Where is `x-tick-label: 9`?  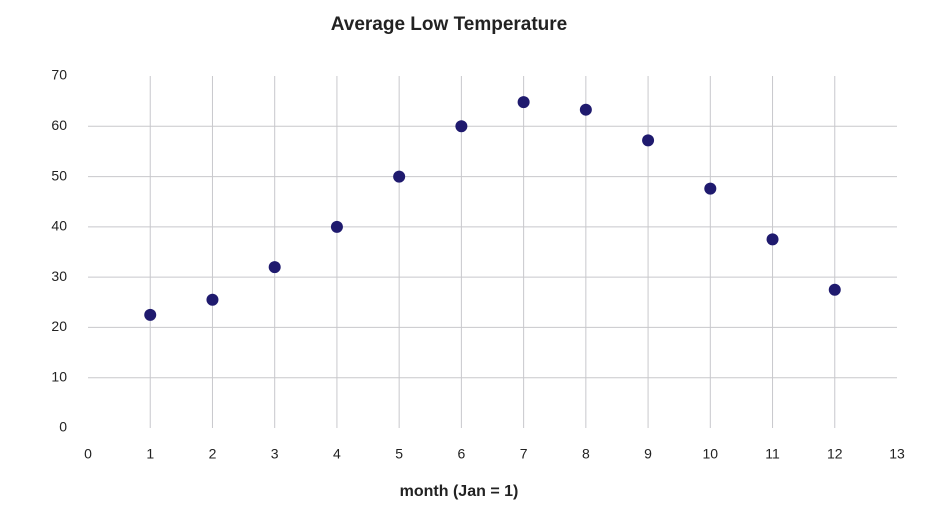
x-tick-label: 9 is located at coordinates (648, 454).